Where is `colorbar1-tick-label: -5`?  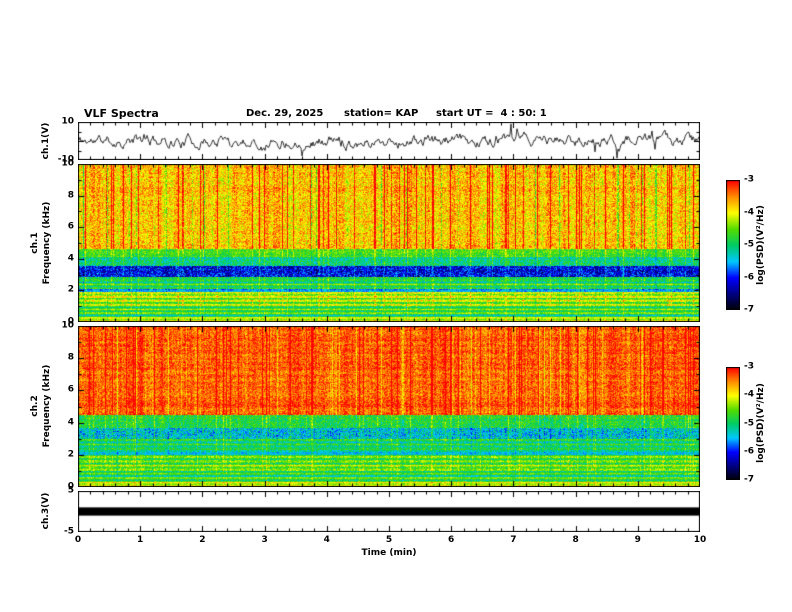 colorbar1-tick-label: -5 is located at coordinates (749, 244).